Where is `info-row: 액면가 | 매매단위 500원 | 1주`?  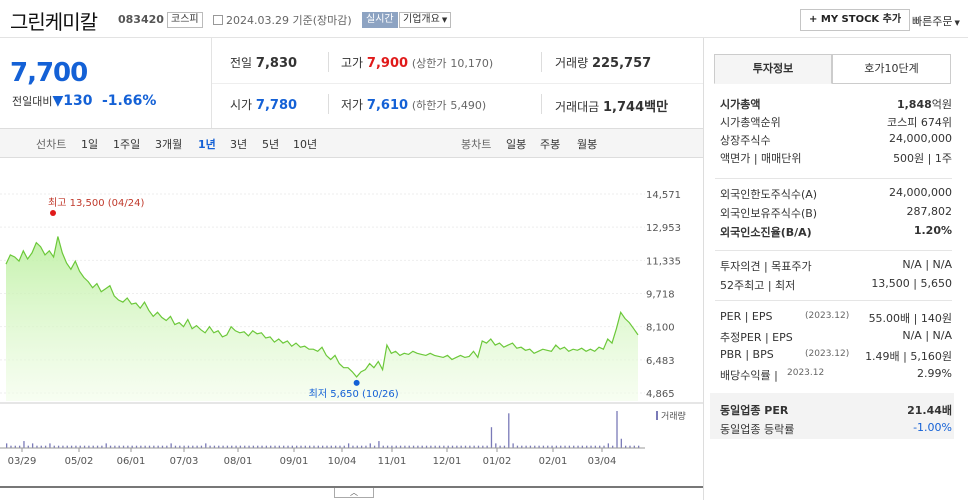
info-row: 액면가 | 매매단위 500원 | 1주 is located at coordinates (836, 158).